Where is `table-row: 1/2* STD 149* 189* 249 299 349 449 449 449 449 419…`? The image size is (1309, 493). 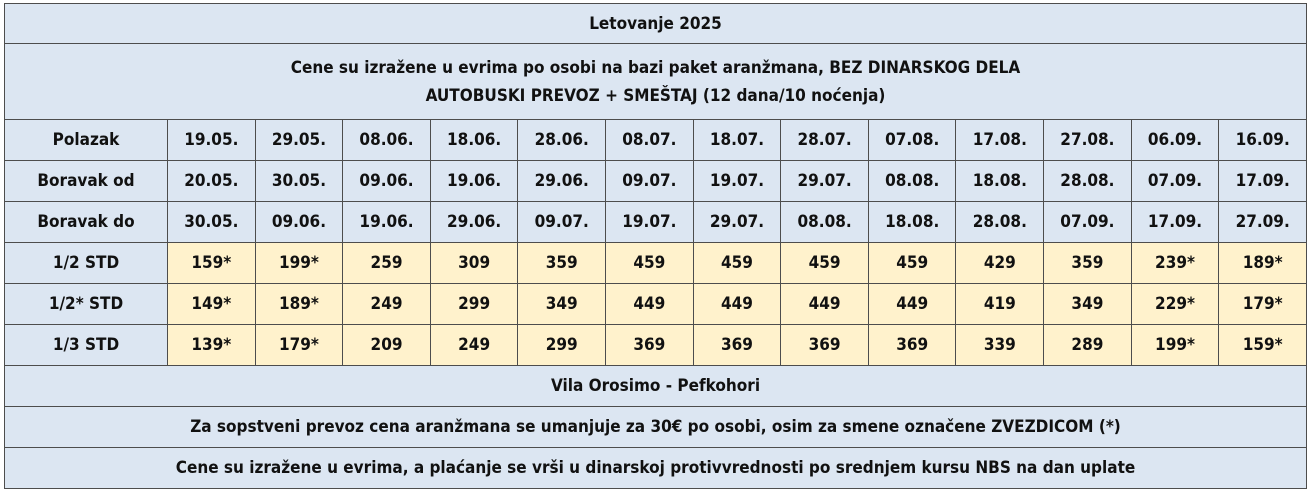
table-row: 1/2* STD 149* 189* 249 299 349 449 449 449 449 419… is located at coordinates (655, 304).